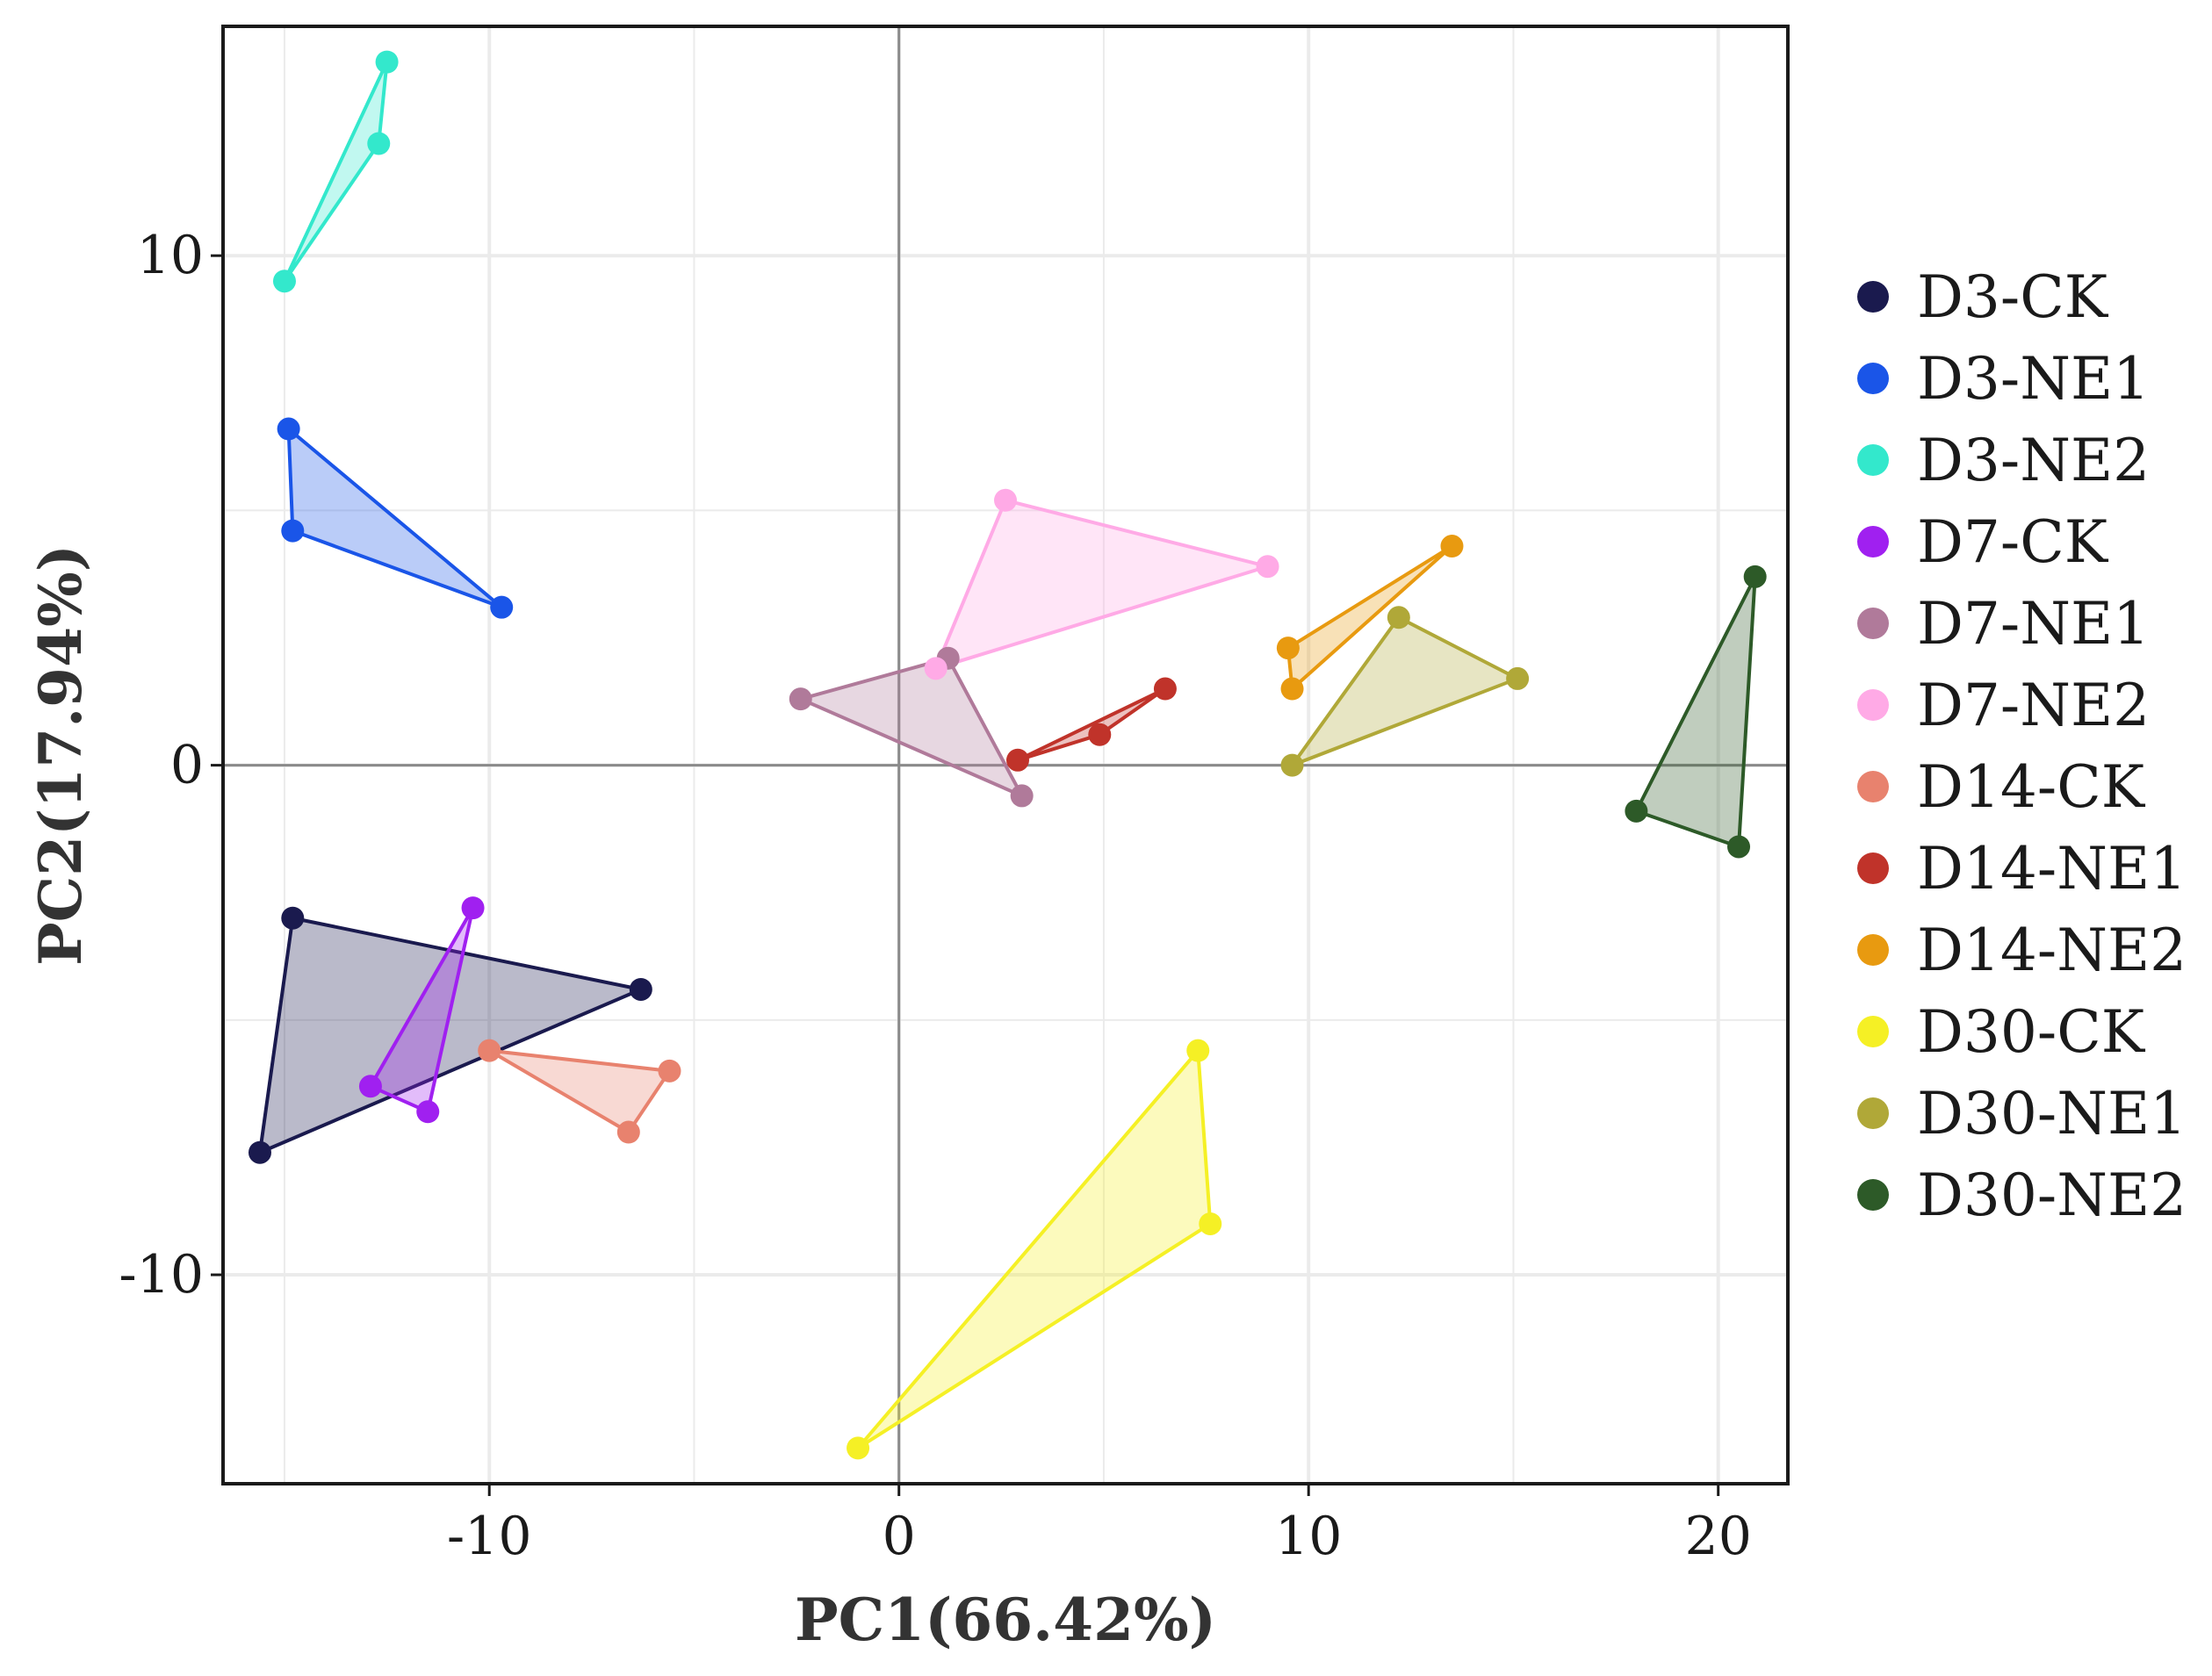 The image size is (2212, 1676). Describe the element at coordinates (2031, 787) in the screenshot. I see `legend-label: D14-CK` at that location.